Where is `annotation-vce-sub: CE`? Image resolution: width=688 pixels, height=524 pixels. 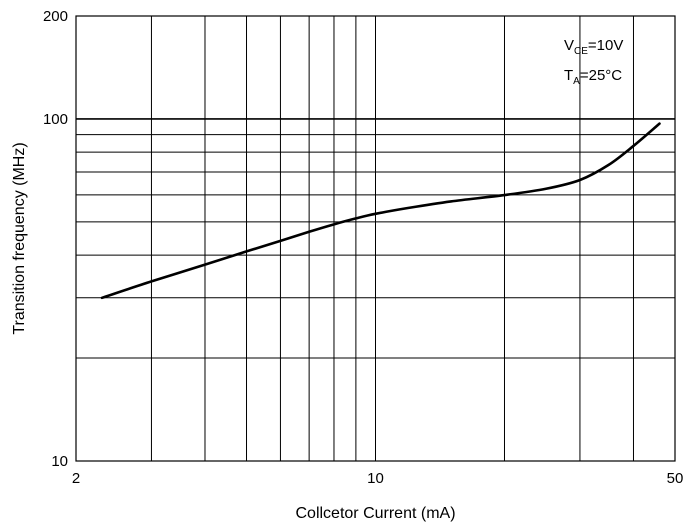
annotation-vce-sub: CE is located at coordinates (581, 51).